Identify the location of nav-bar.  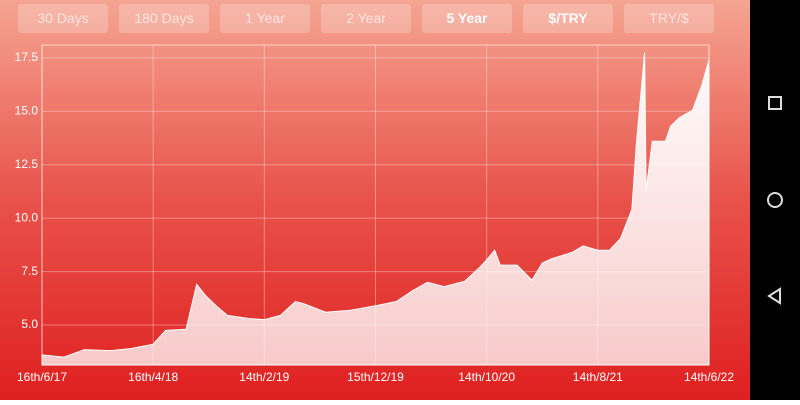
(775, 200).